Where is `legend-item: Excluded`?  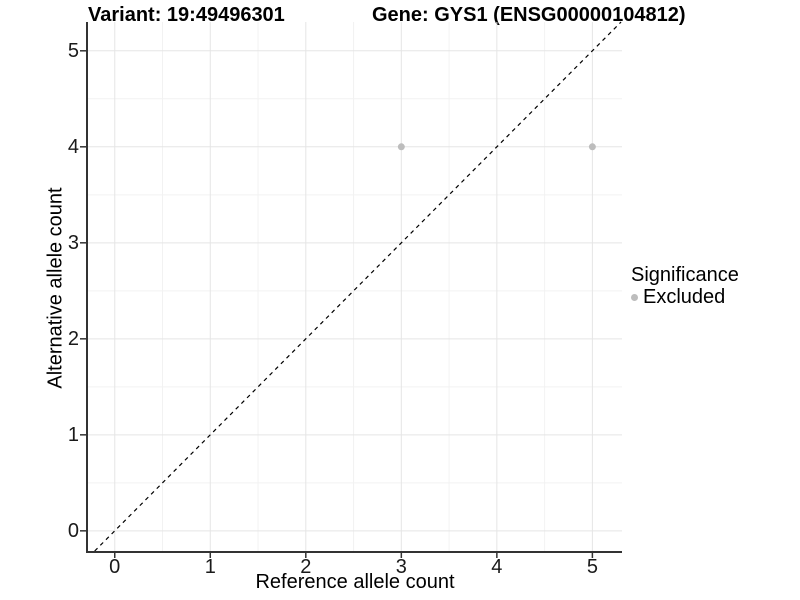 legend-item: Excluded is located at coordinates (685, 297).